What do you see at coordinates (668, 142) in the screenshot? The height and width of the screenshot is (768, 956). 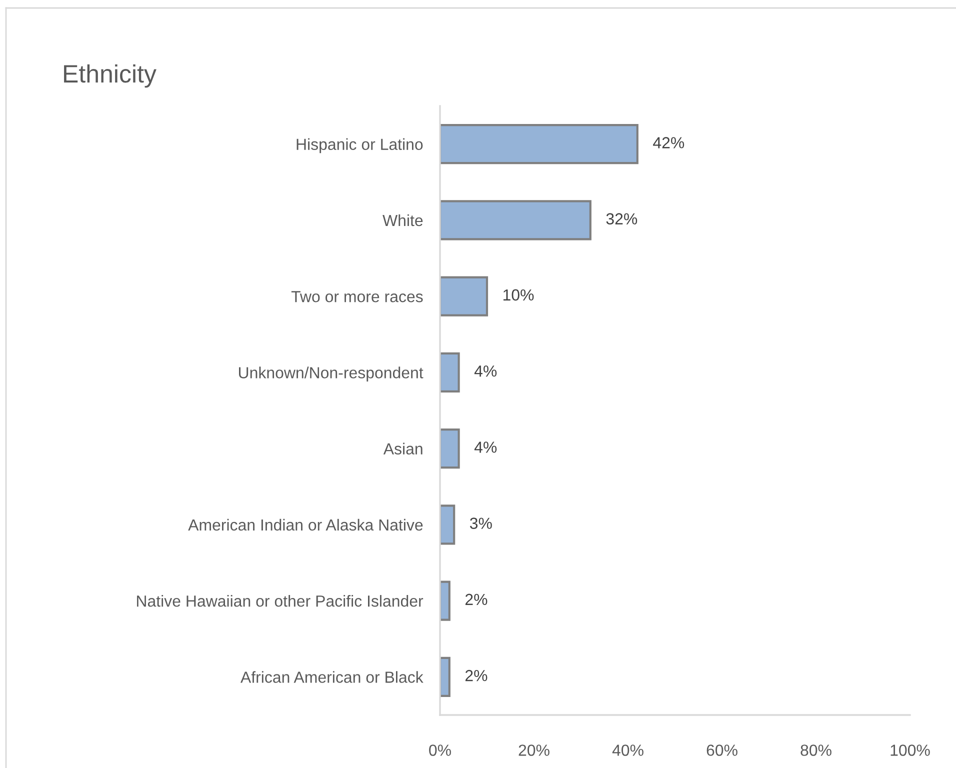 I see `data-label: 42%` at bounding box center [668, 142].